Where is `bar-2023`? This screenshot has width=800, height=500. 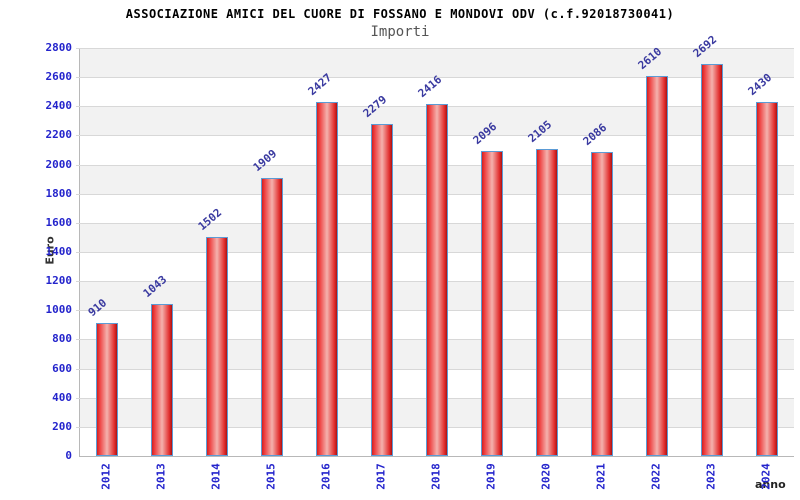
bar-2023 is located at coordinates (711, 259).